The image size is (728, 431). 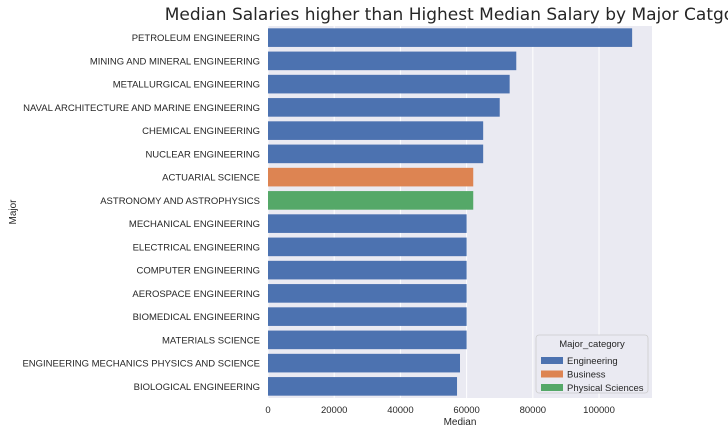 I want to click on y-tick-label: CHEMICAL ENGINEERING, so click(x=201, y=131).